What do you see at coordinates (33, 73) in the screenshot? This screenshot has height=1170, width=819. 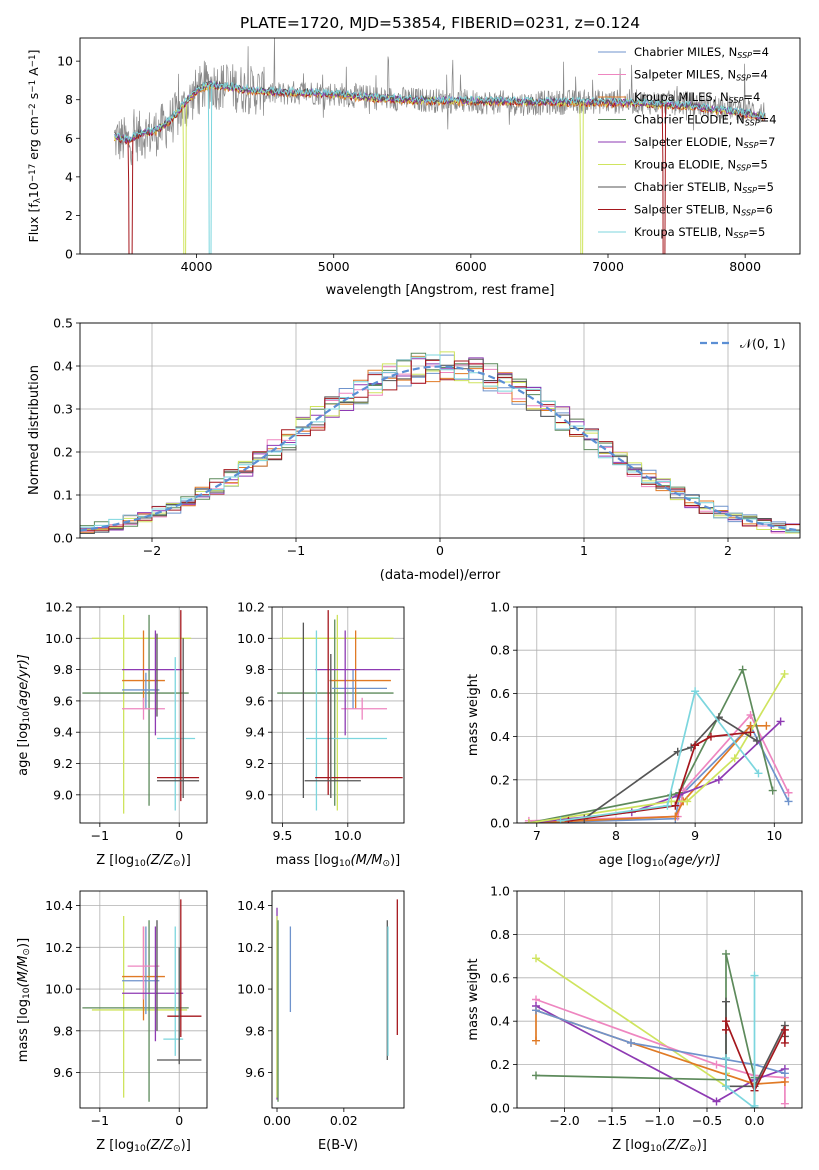 I see `spectrum-ylabel-part: A` at bounding box center [33, 73].